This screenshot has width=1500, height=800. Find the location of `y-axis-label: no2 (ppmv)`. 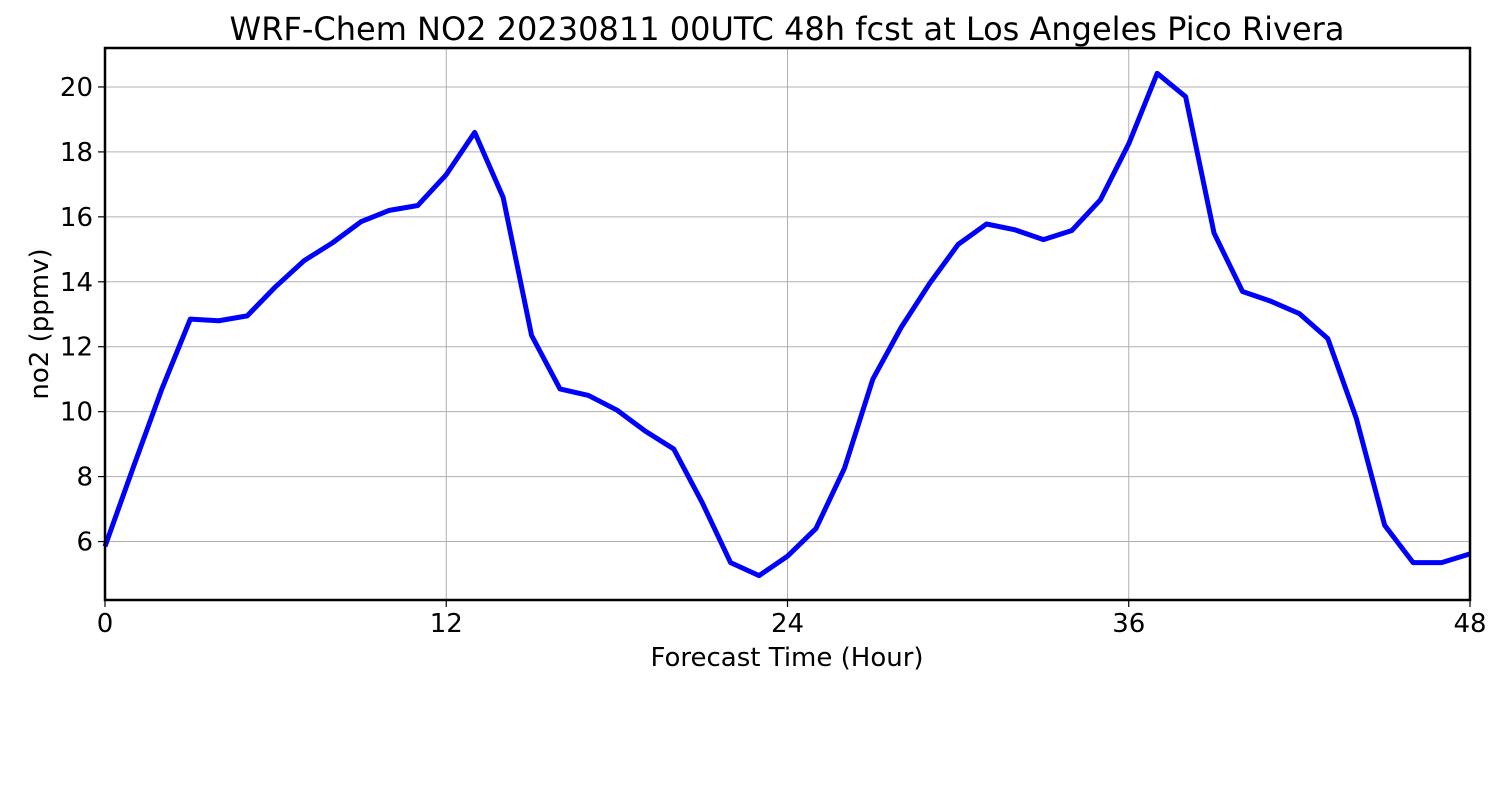

y-axis-label: no2 (ppmv) is located at coordinates (40, 323).